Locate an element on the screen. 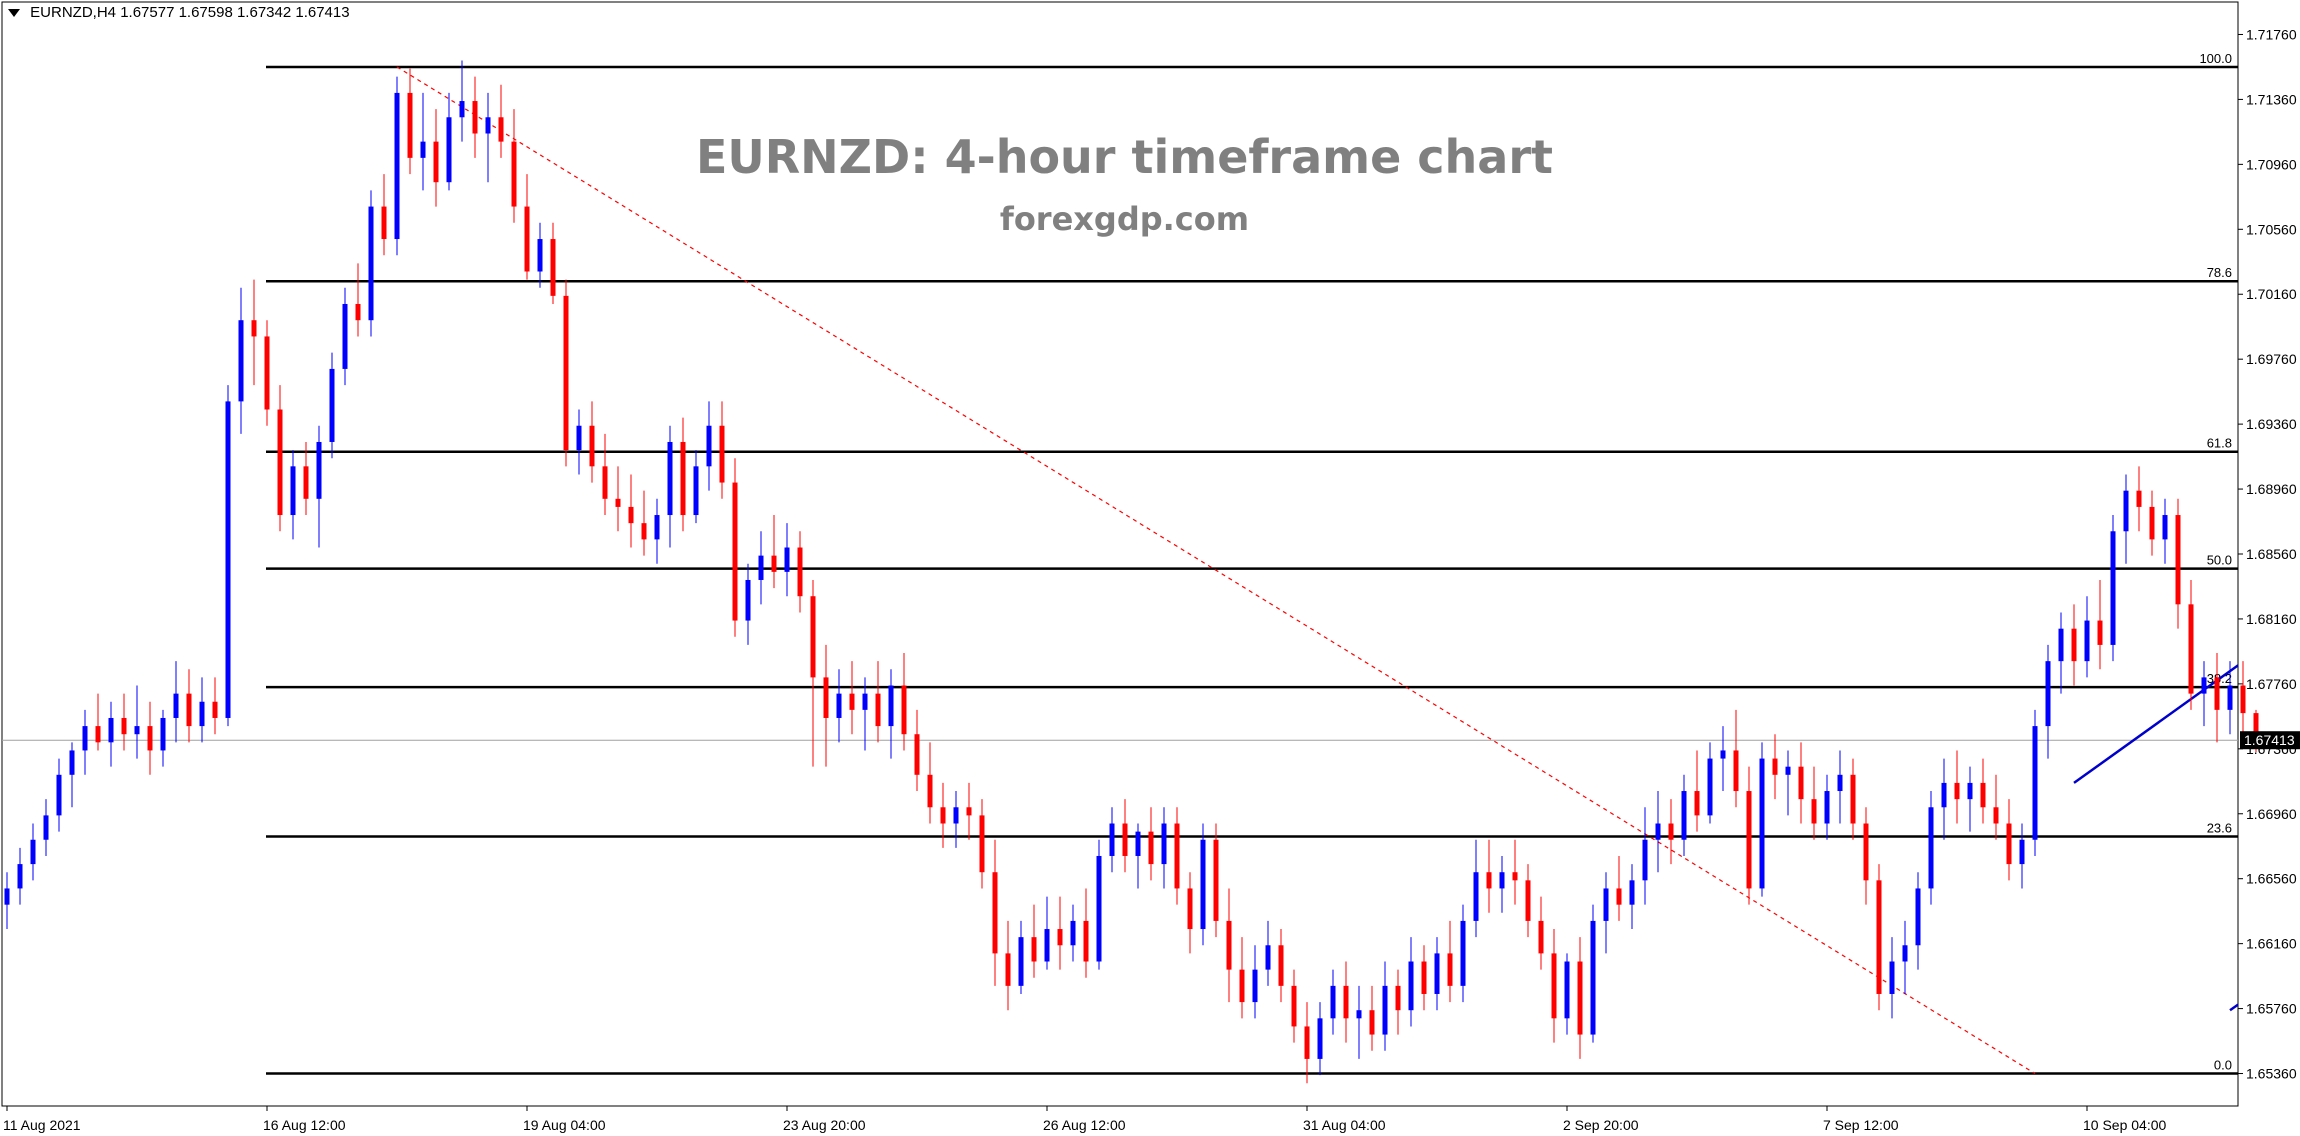 This screenshot has width=2300, height=1136. x-tick-label: 26 Aug 12:00 is located at coordinates (1084, 1125).